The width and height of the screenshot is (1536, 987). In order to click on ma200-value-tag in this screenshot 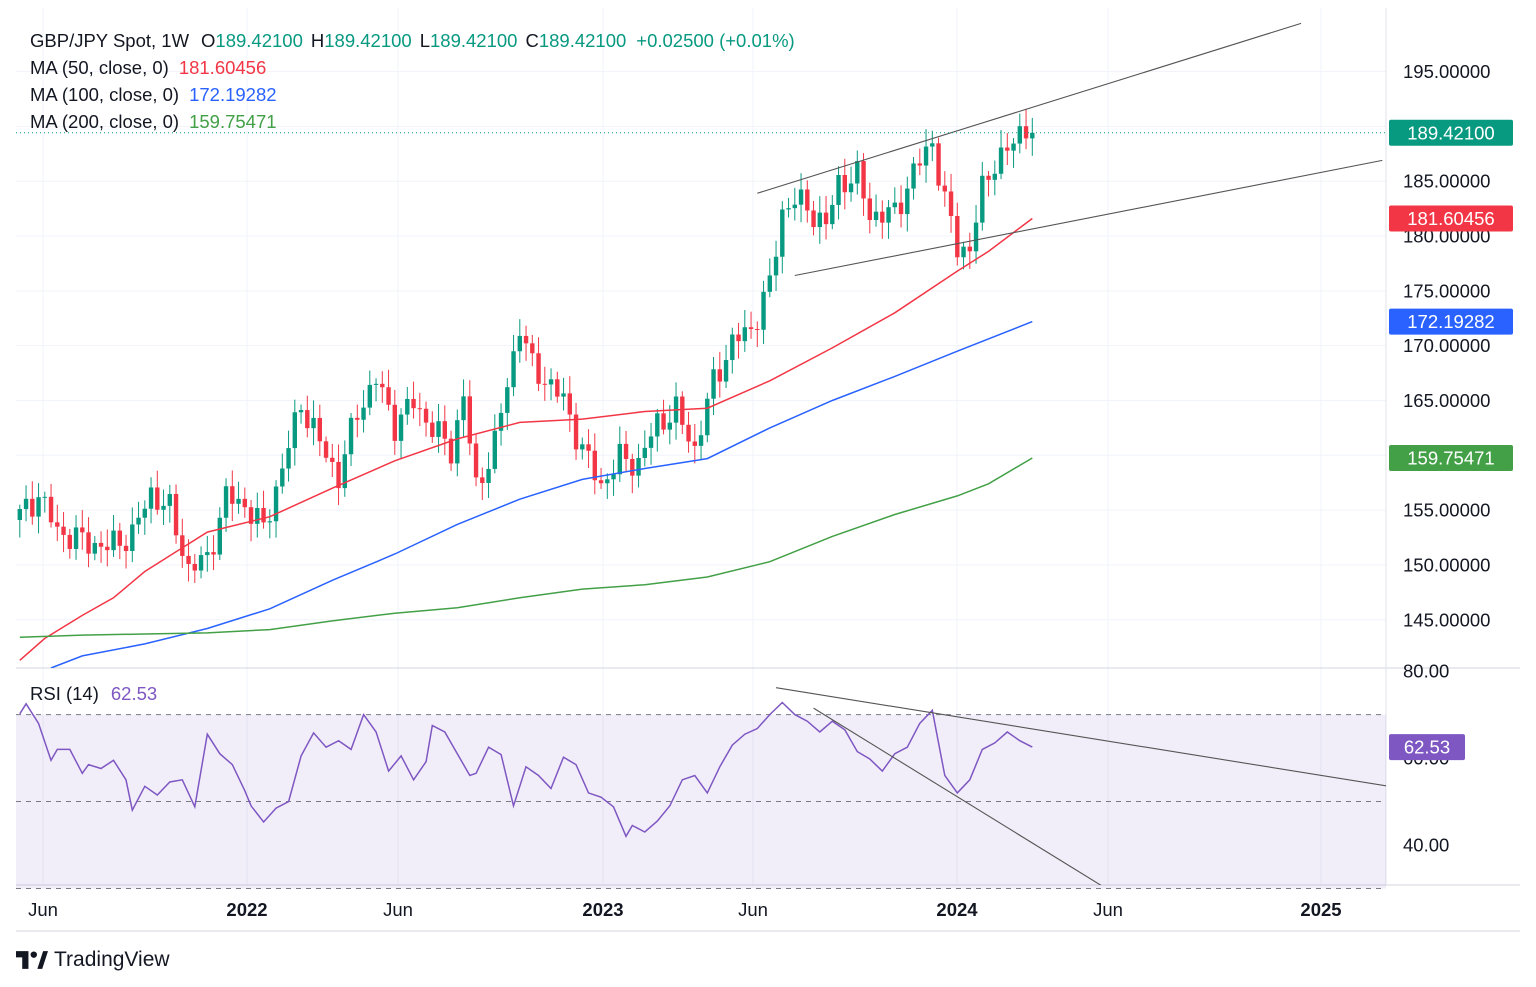, I will do `click(1451, 457)`.